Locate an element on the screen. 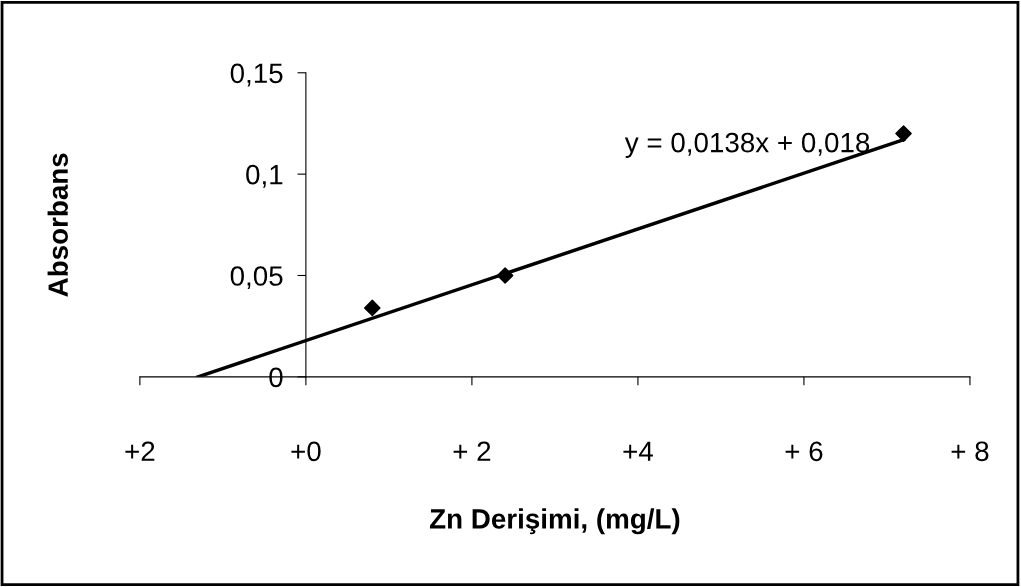 This screenshot has width=1021, height=587. y-tick-label: 0,05 is located at coordinates (256, 278).